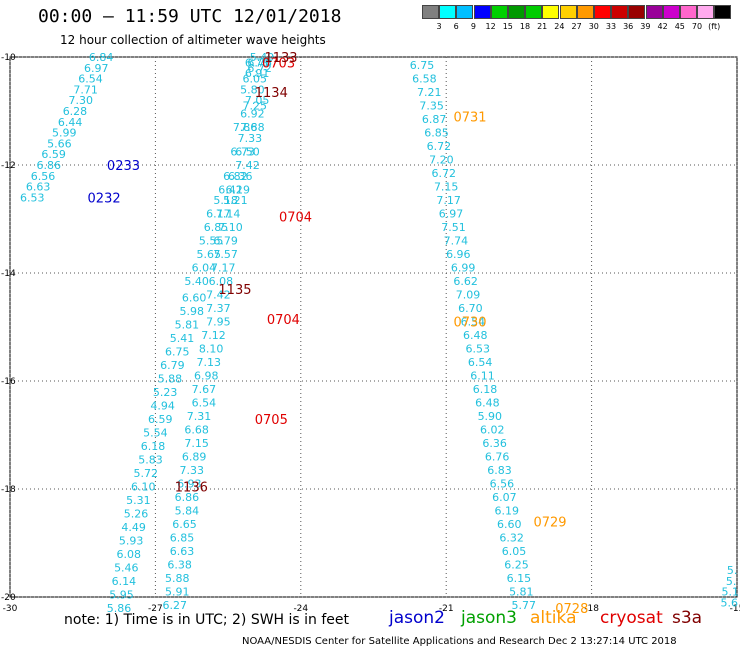 This screenshot has width=740, height=650. I want to click on wave-height-value: 6.84, so click(101, 57).